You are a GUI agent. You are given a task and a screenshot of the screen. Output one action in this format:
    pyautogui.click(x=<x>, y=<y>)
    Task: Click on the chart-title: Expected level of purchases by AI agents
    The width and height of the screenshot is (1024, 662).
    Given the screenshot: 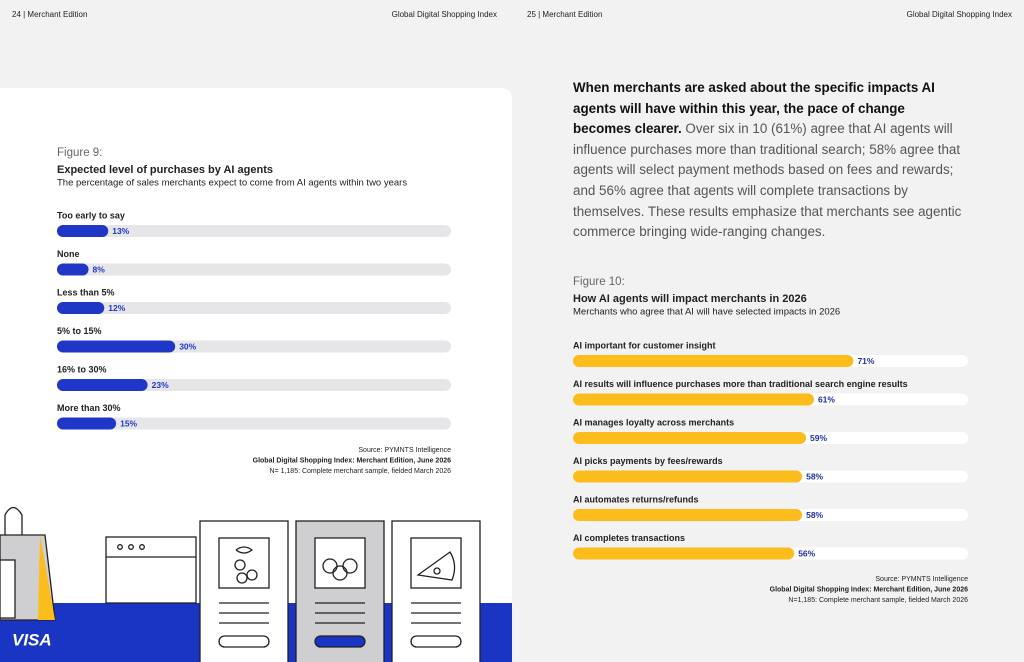 What is the action you would take?
    pyautogui.click(x=165, y=170)
    